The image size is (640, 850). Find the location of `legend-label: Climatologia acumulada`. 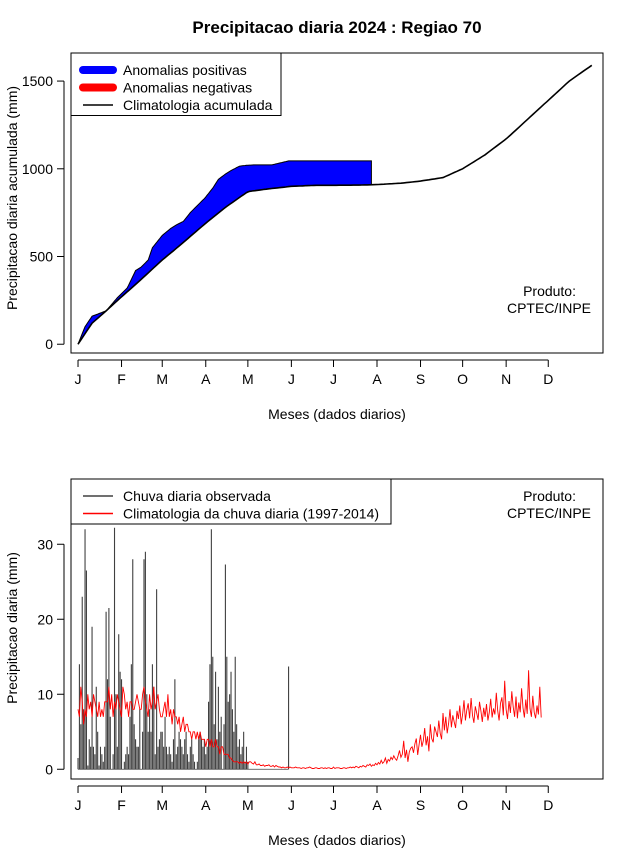

legend-label: Climatologia acumulada is located at coordinates (198, 105).